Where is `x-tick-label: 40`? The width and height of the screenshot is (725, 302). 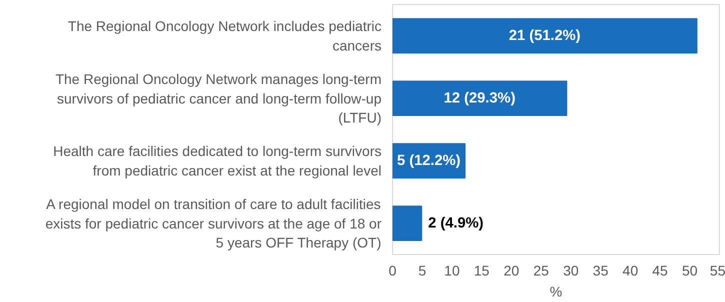 x-tick-label: 40 is located at coordinates (630, 270).